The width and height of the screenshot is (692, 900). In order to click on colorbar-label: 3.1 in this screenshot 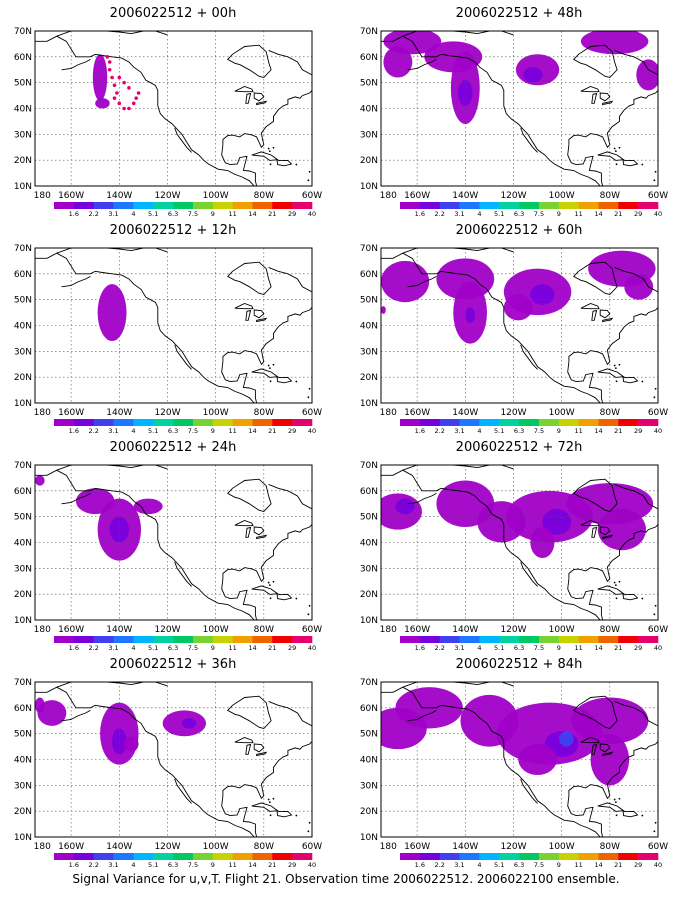, I will do `click(113, 865)`.